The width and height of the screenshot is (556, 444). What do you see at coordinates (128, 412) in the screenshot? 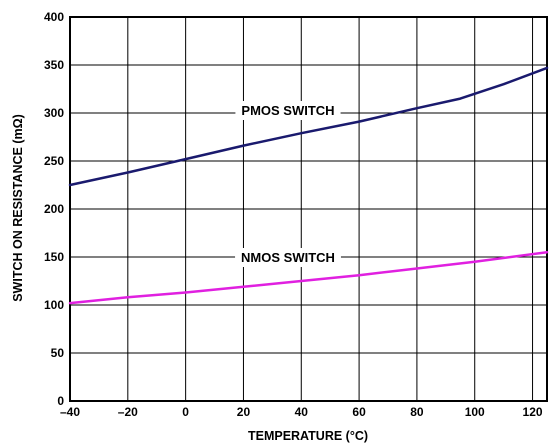
I see `x-tick-label: –20` at bounding box center [128, 412].